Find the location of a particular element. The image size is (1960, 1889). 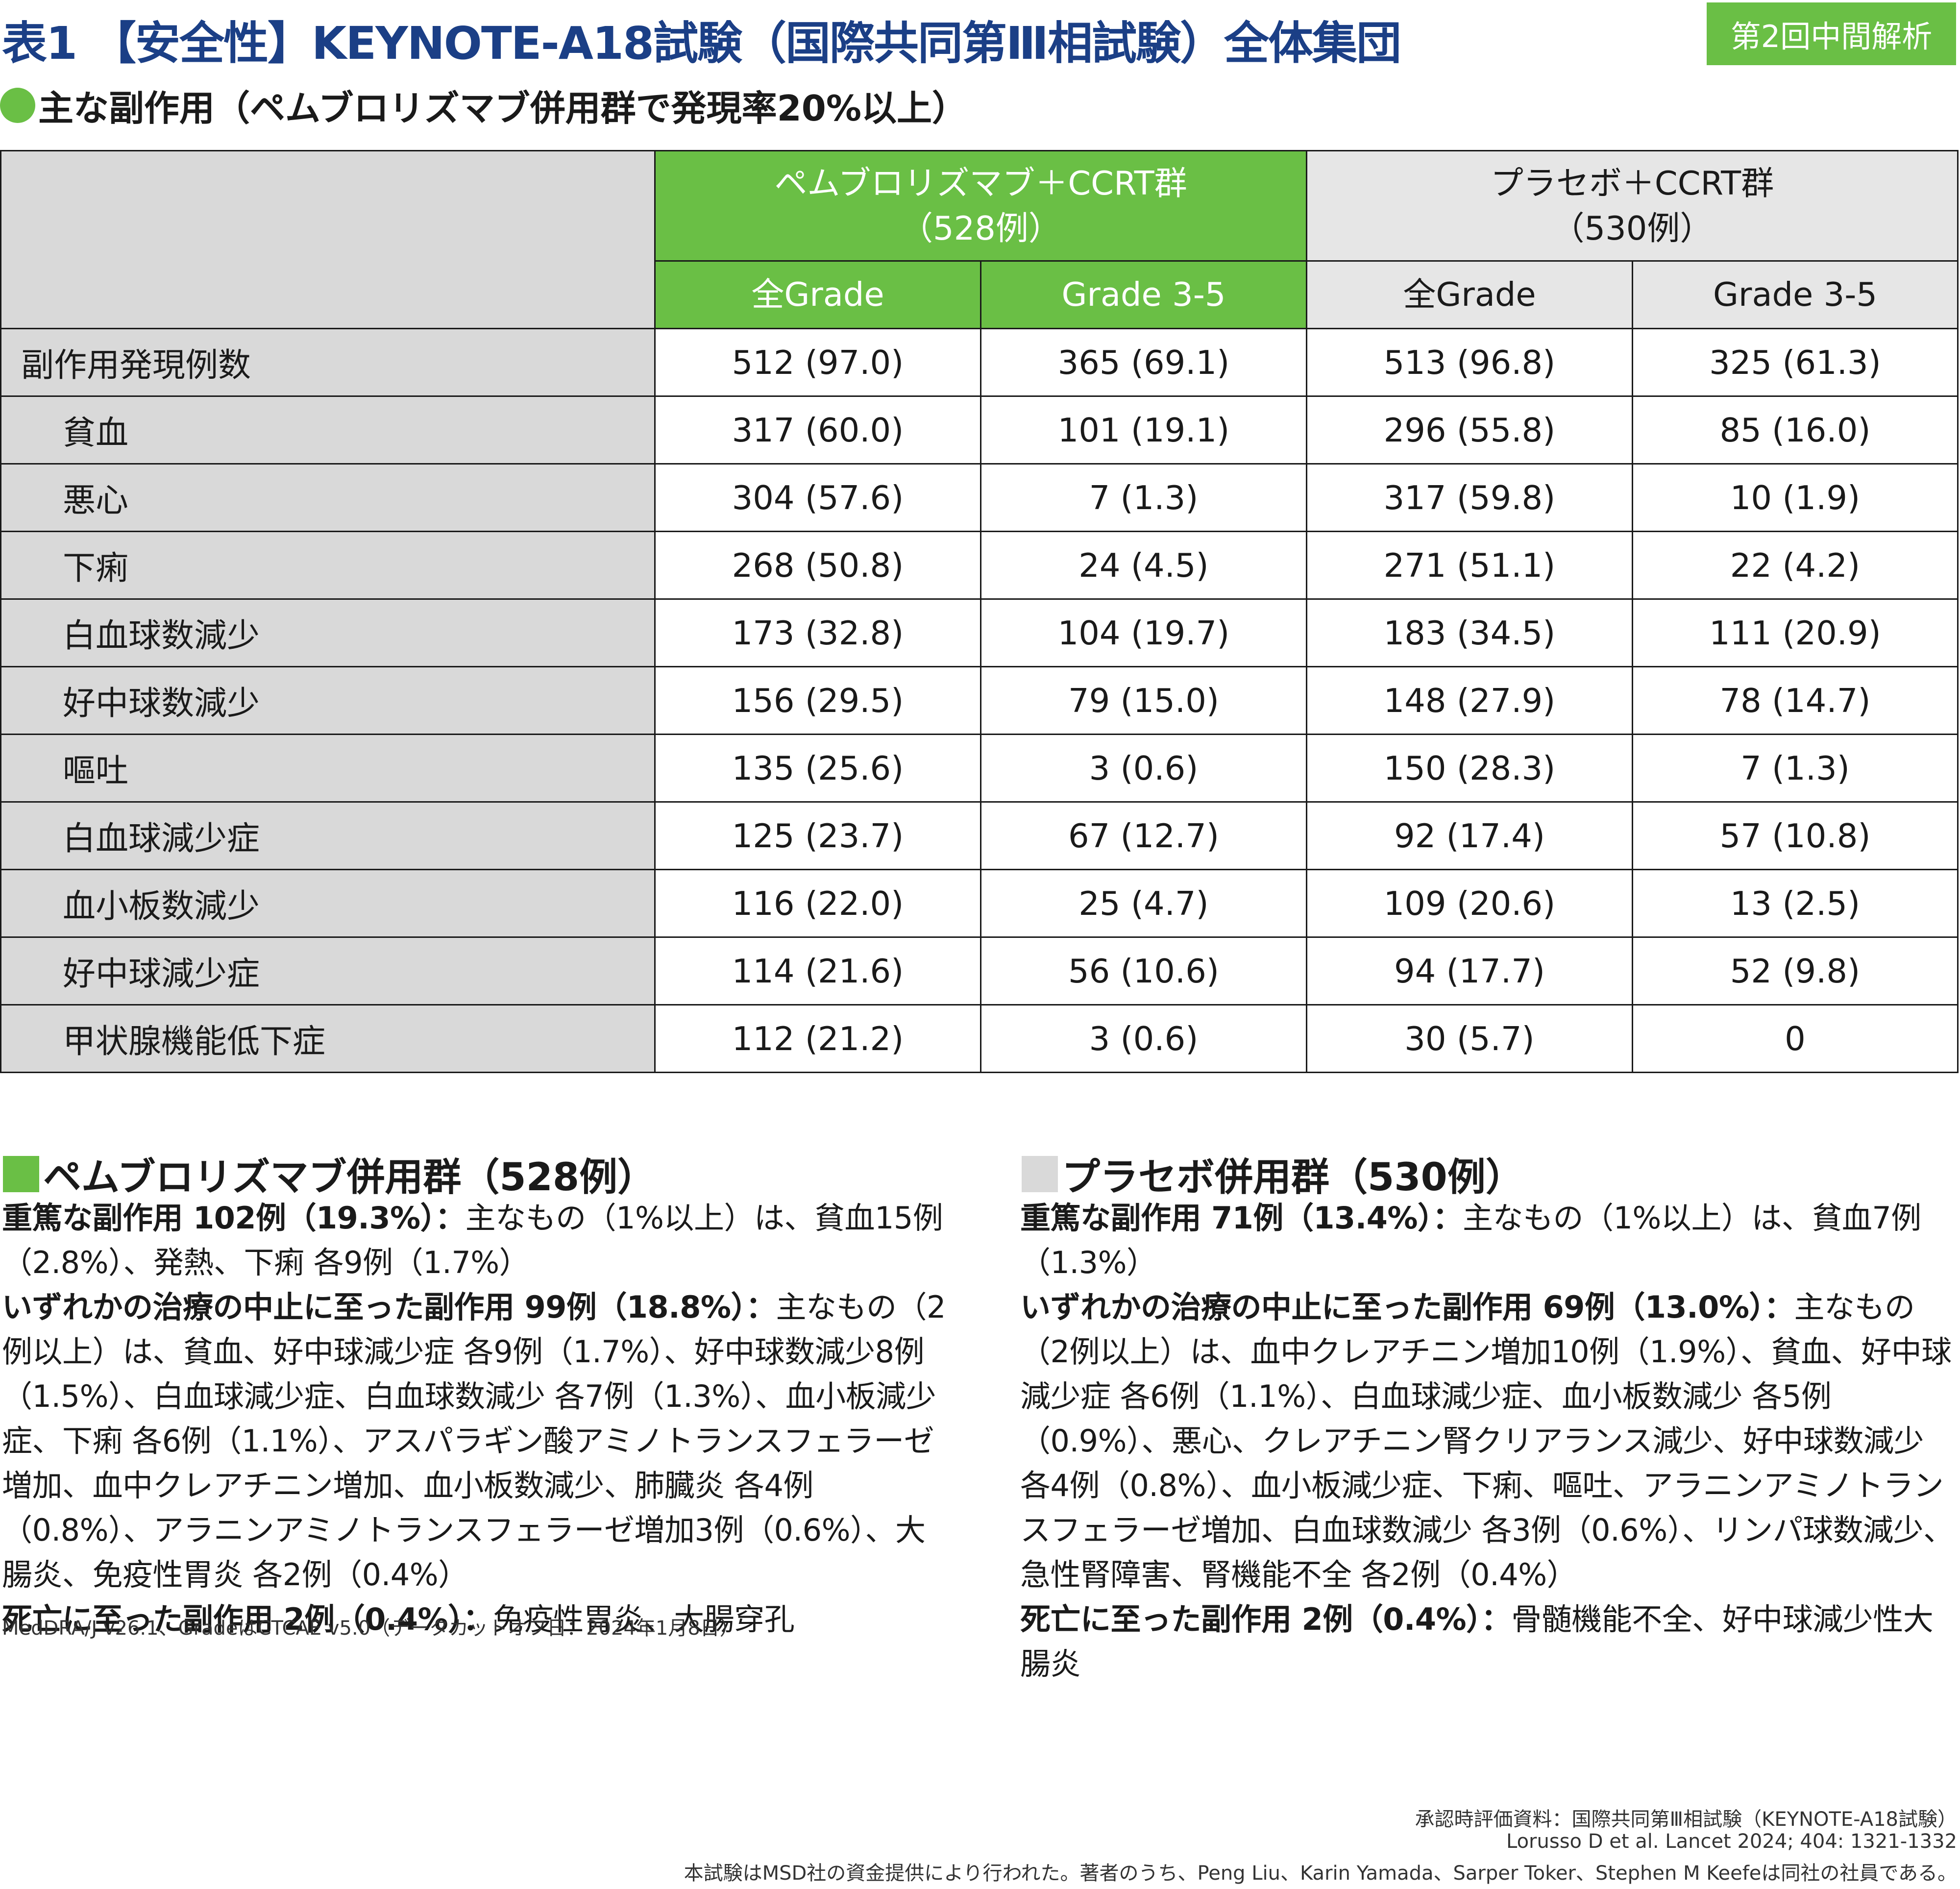

value-cell: 114 (21.6) is located at coordinates (817, 971).